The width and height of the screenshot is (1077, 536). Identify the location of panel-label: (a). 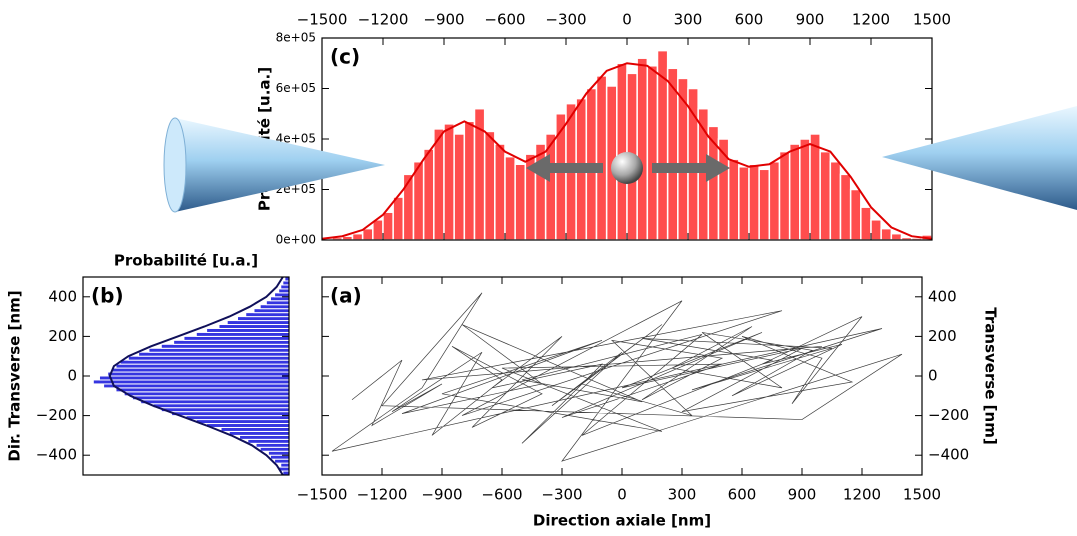
(346, 296).